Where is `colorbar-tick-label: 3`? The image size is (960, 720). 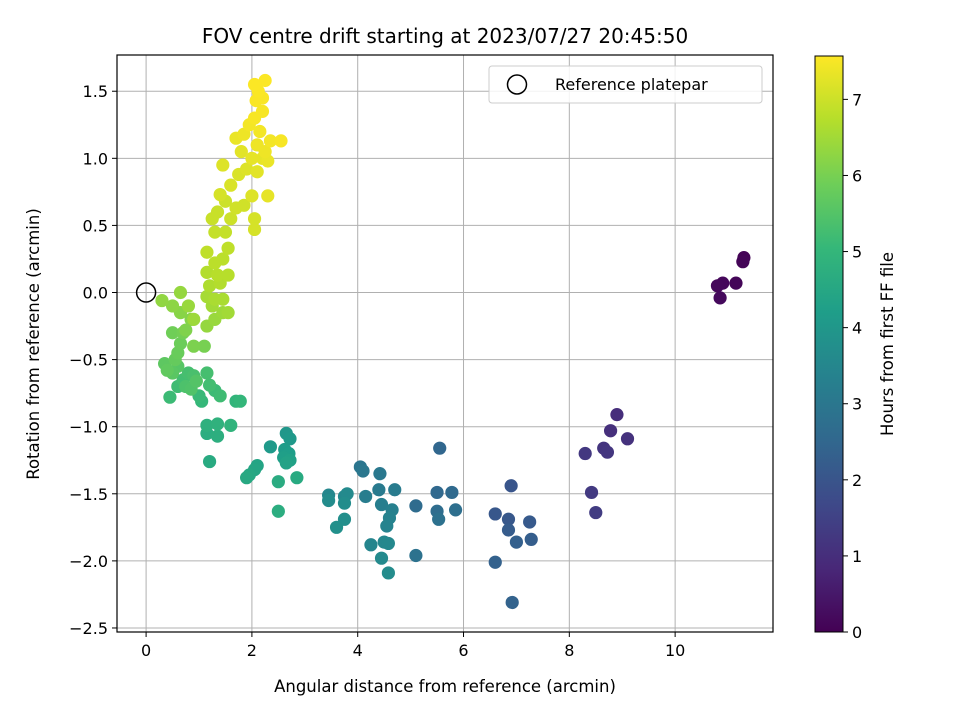 colorbar-tick-label: 3 is located at coordinates (857, 404).